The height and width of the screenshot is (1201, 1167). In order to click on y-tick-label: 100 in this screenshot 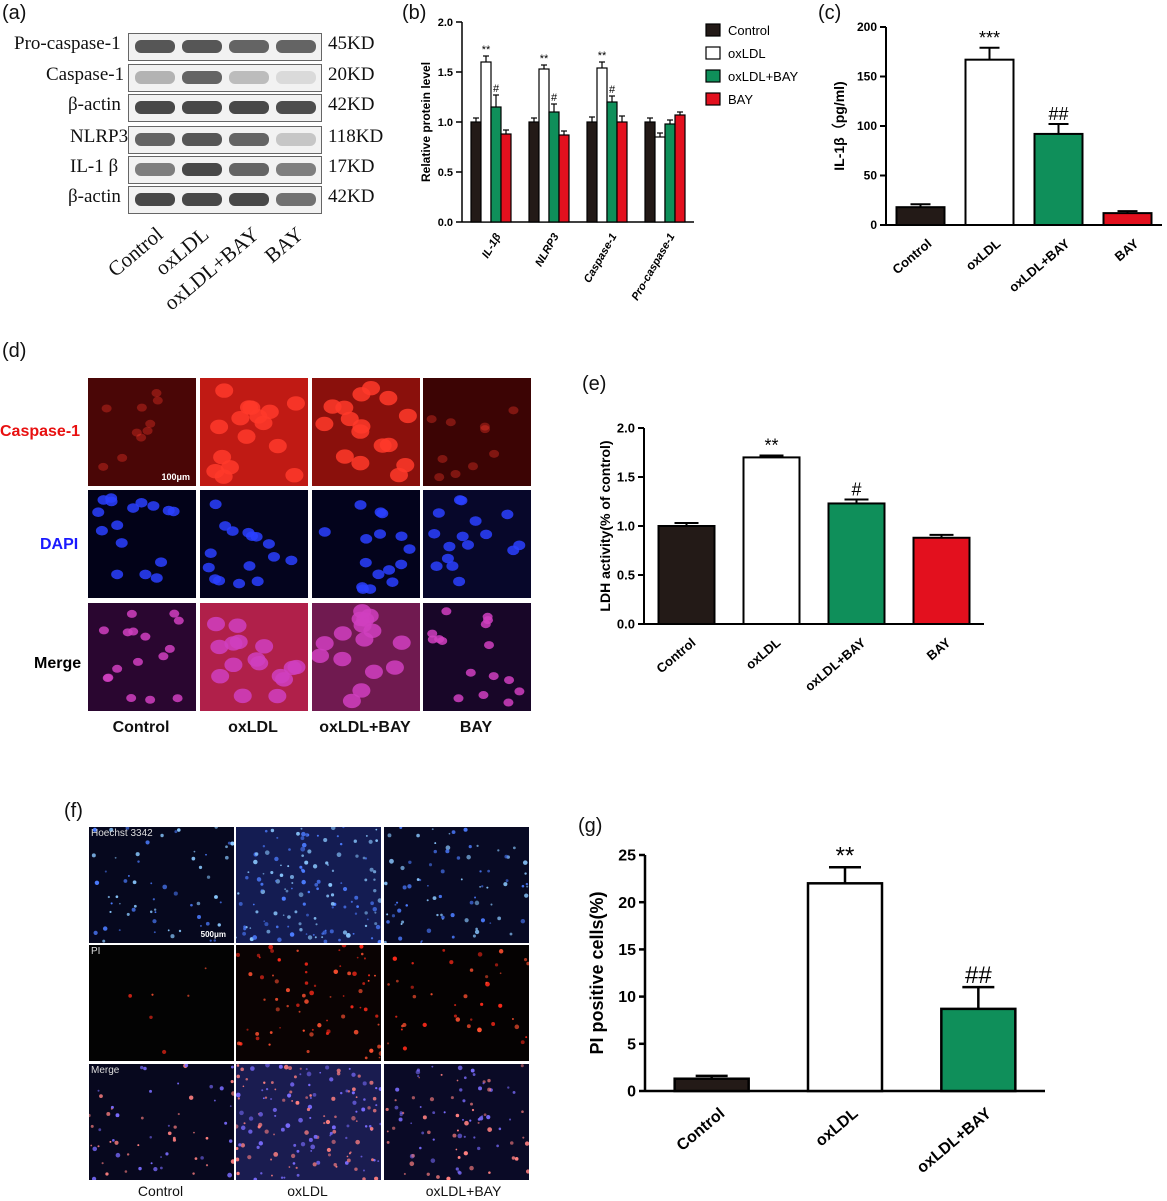, I will do `click(867, 126)`.